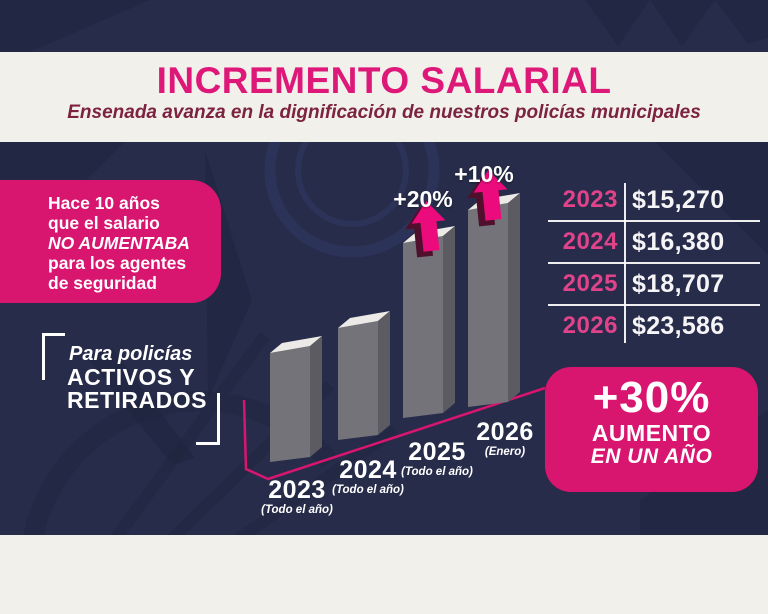 Image resolution: width=768 pixels, height=614 pixels. I want to click on table-amount: $16,380, so click(678, 241).